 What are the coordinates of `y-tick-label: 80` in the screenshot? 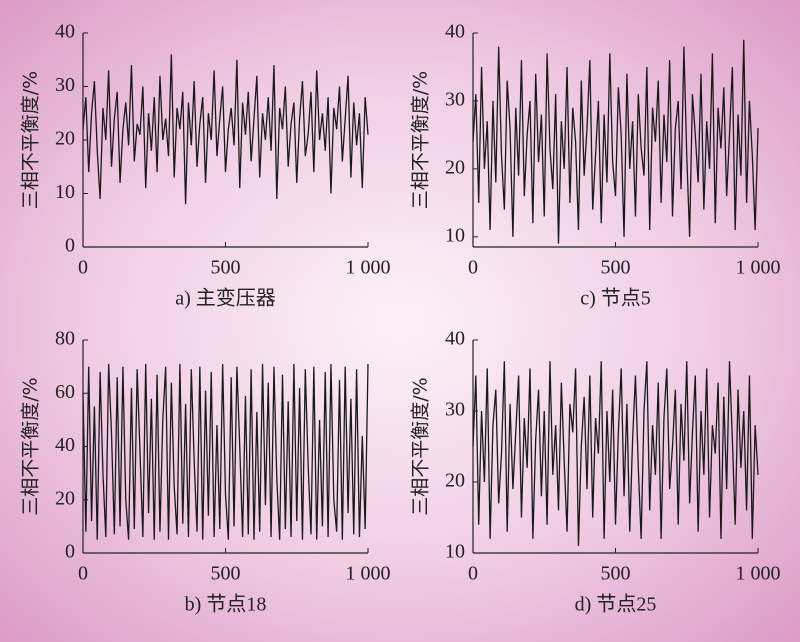 It's located at (65, 339).